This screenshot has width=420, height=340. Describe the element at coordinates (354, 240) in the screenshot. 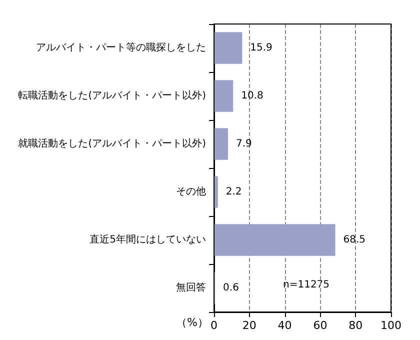

I see `data-label: 68.5` at that location.